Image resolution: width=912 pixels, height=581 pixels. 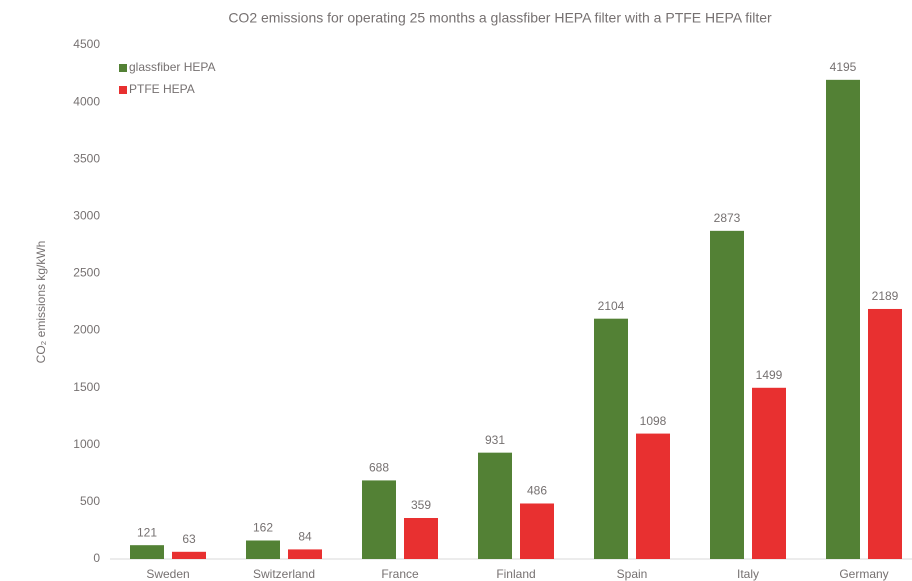 What do you see at coordinates (86, 44) in the screenshot?
I see `y-tick-label: 4500` at bounding box center [86, 44].